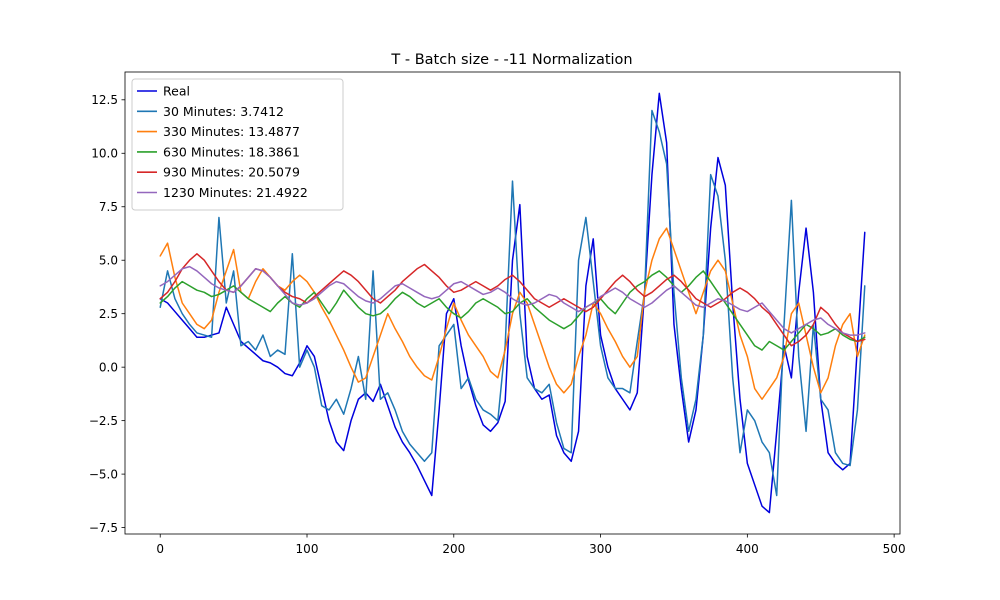 The image size is (1000, 600). I want to click on x-axis: 0 100 200 300 400 500, so click(531, 545).